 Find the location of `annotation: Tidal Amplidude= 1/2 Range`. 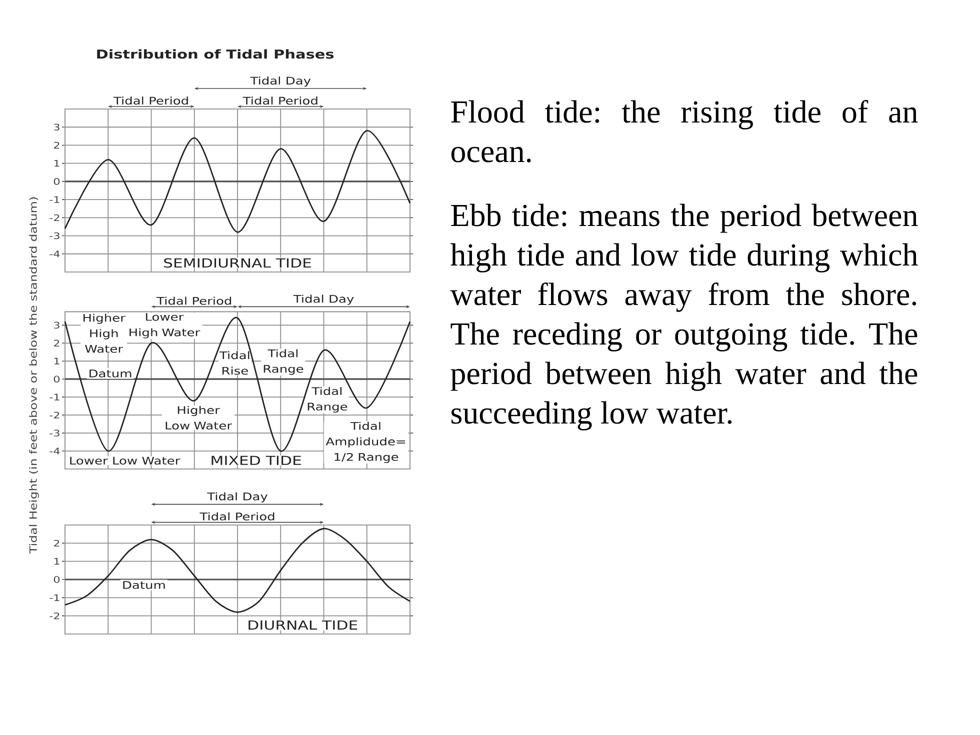

annotation: Tidal Amplidude= 1/2 Range is located at coordinates (365, 442).